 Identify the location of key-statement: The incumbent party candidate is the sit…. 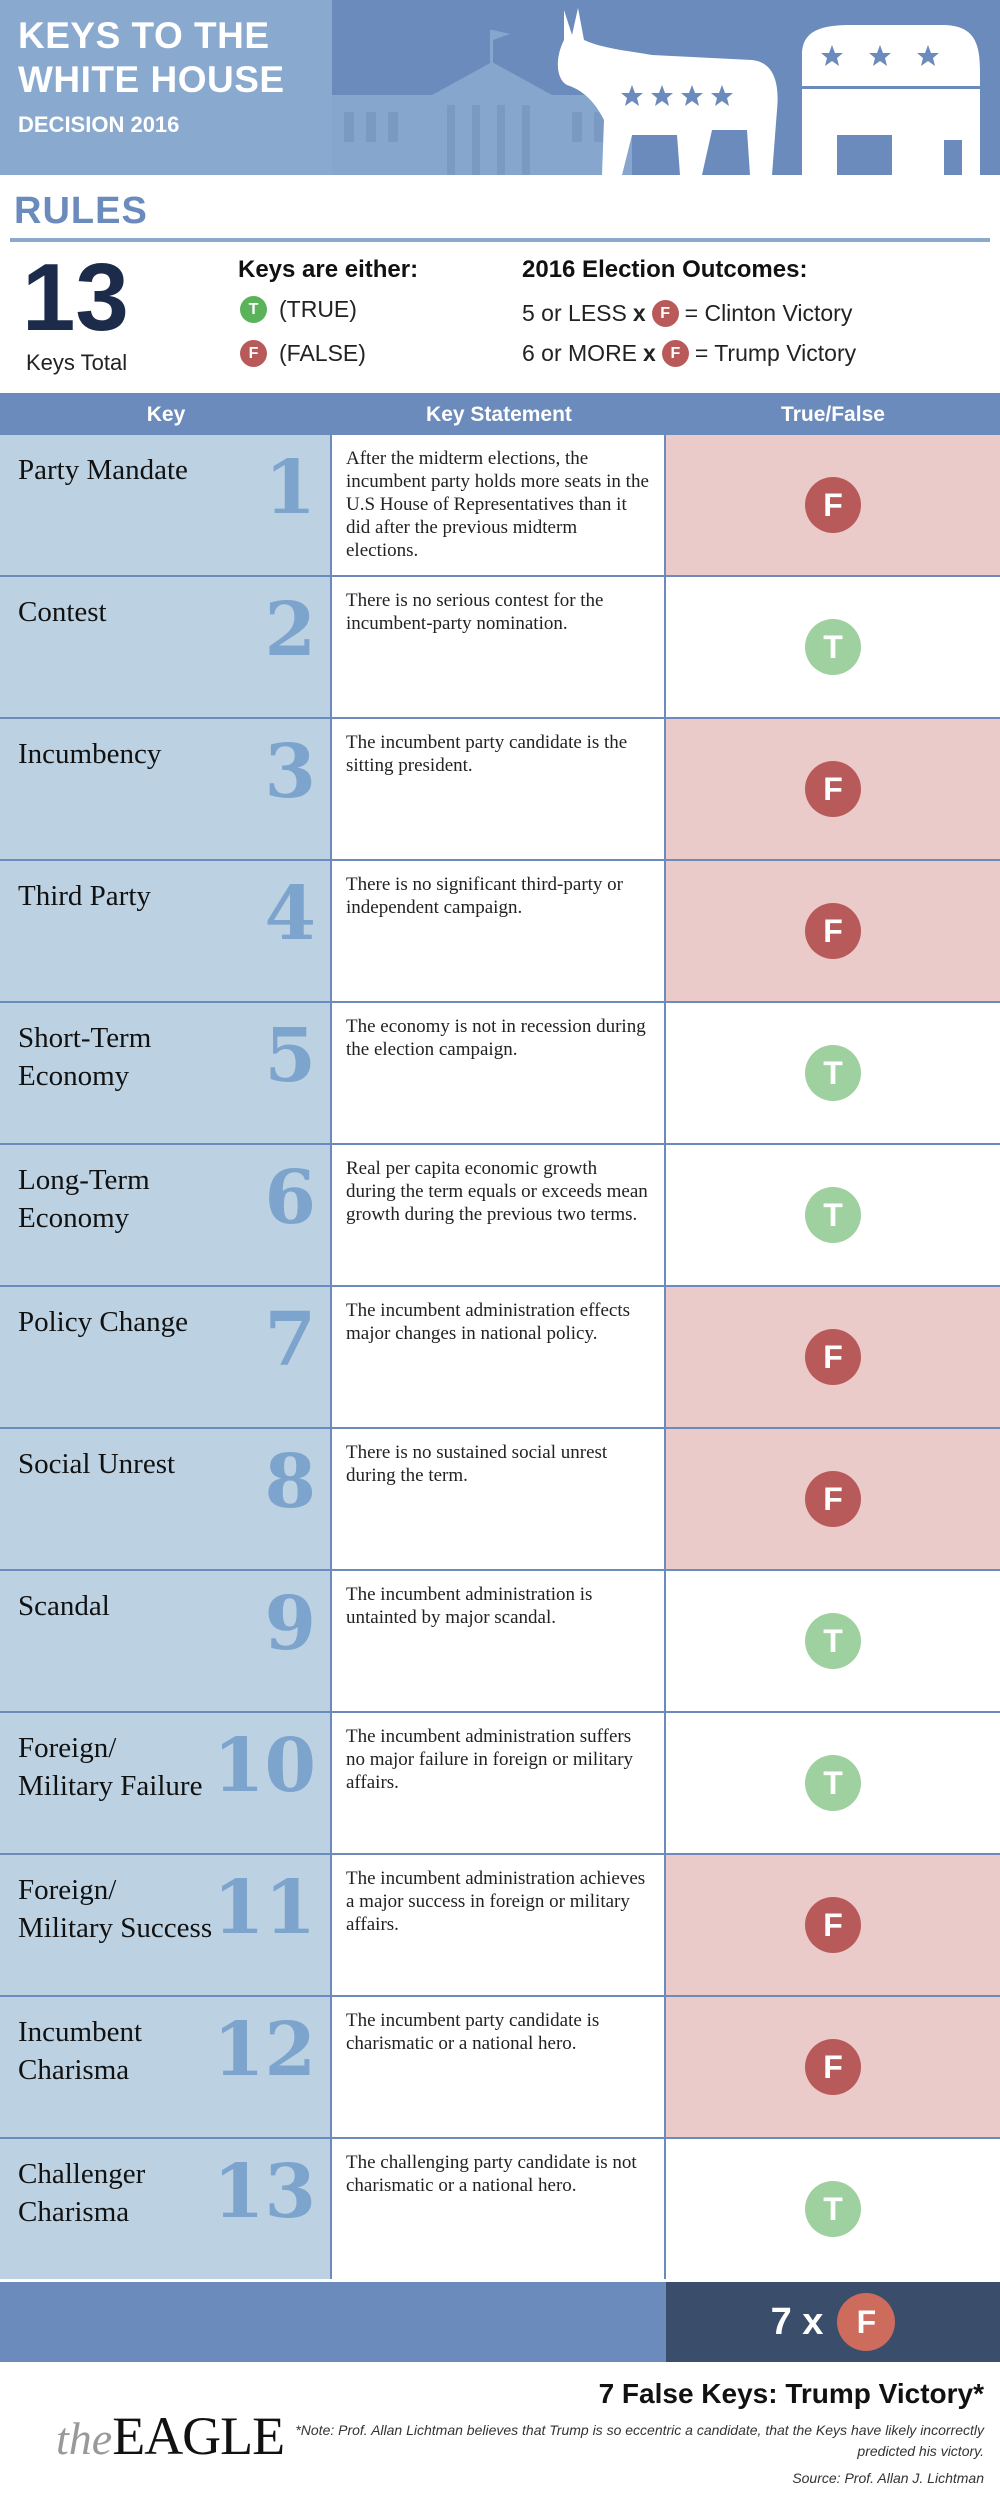
(499, 789).